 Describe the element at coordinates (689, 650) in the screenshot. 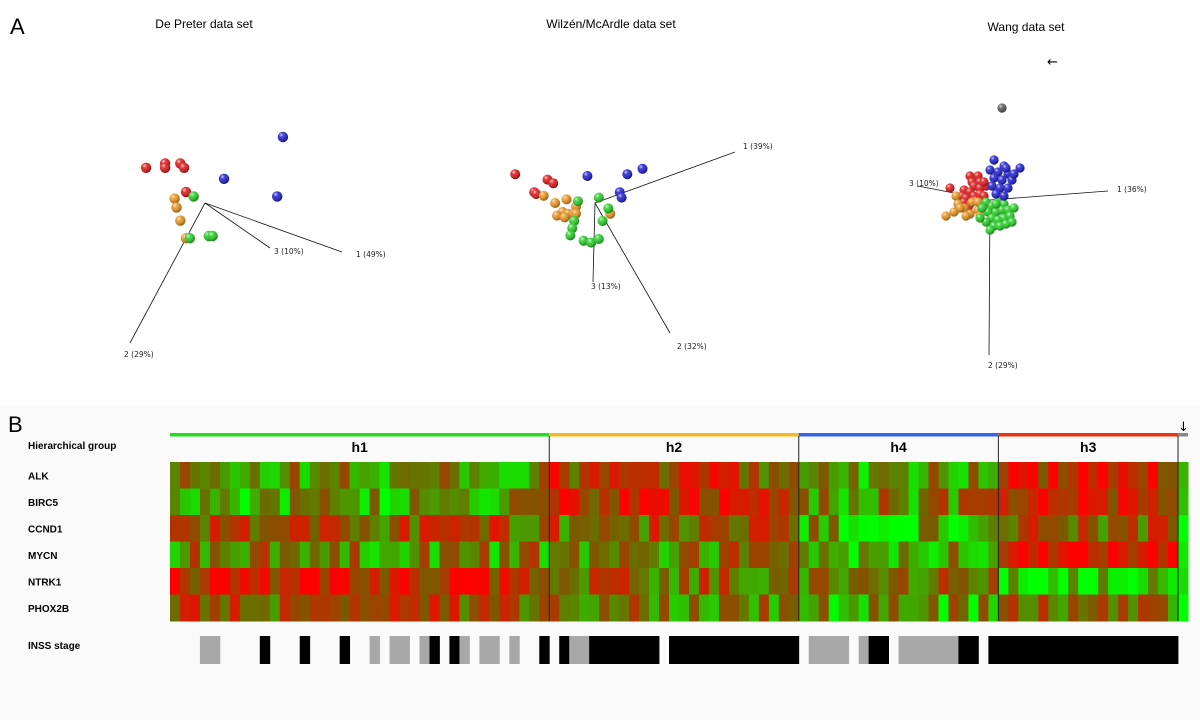

I see `inss-stage-bar` at that location.